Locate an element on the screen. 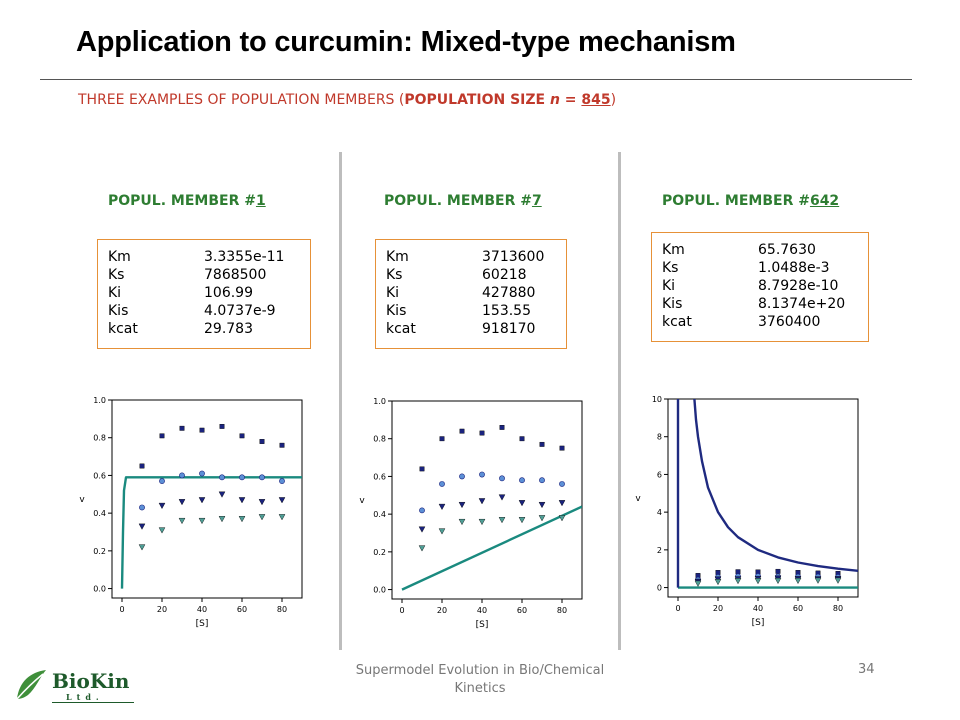 This screenshot has height=720, width=960. y-tick-label: 4 is located at coordinates (659, 512).